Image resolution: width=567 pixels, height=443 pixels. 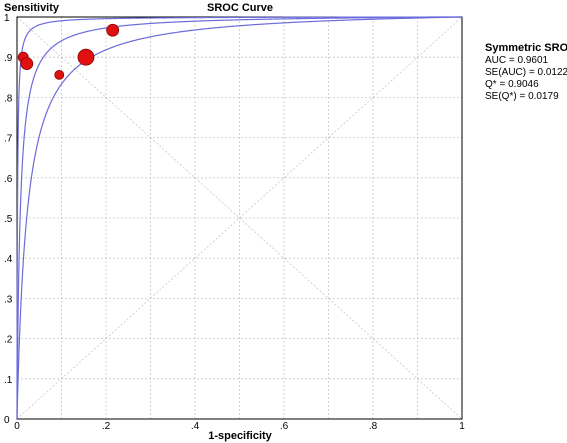 What do you see at coordinates (8, 98) in the screenshot?
I see `y-tick-label: .8` at bounding box center [8, 98].